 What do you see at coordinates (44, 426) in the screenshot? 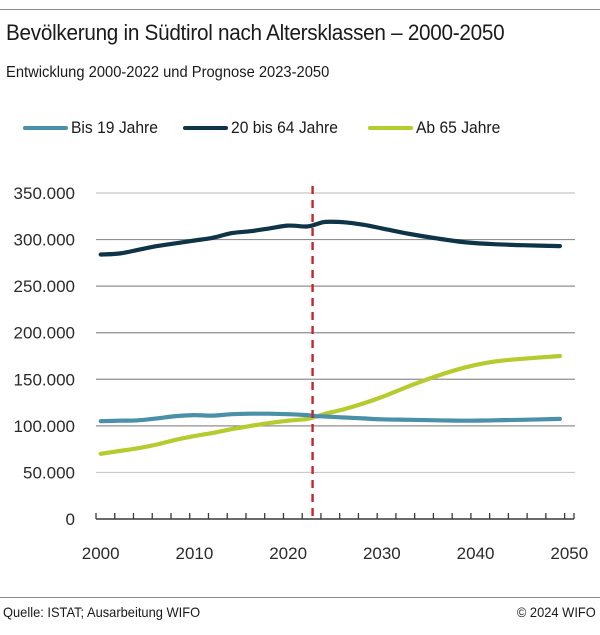
I see `y-tick-label: 100.000` at bounding box center [44, 426].